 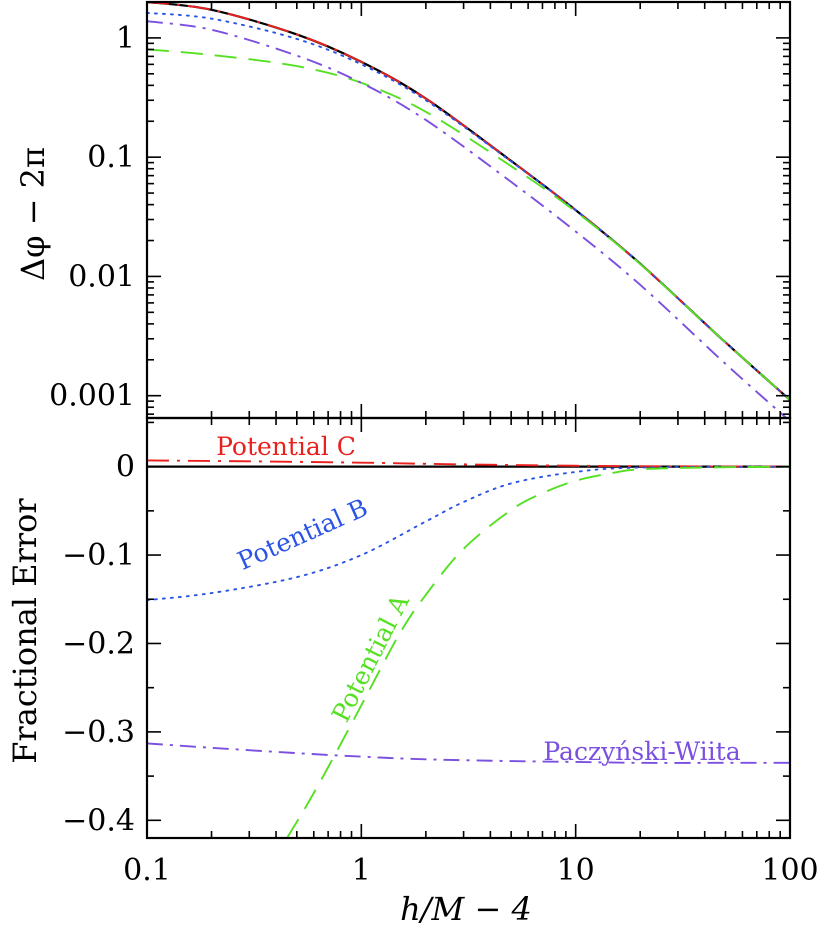 What do you see at coordinates (370, 658) in the screenshot?
I see `label-potential-a: Potential A` at bounding box center [370, 658].